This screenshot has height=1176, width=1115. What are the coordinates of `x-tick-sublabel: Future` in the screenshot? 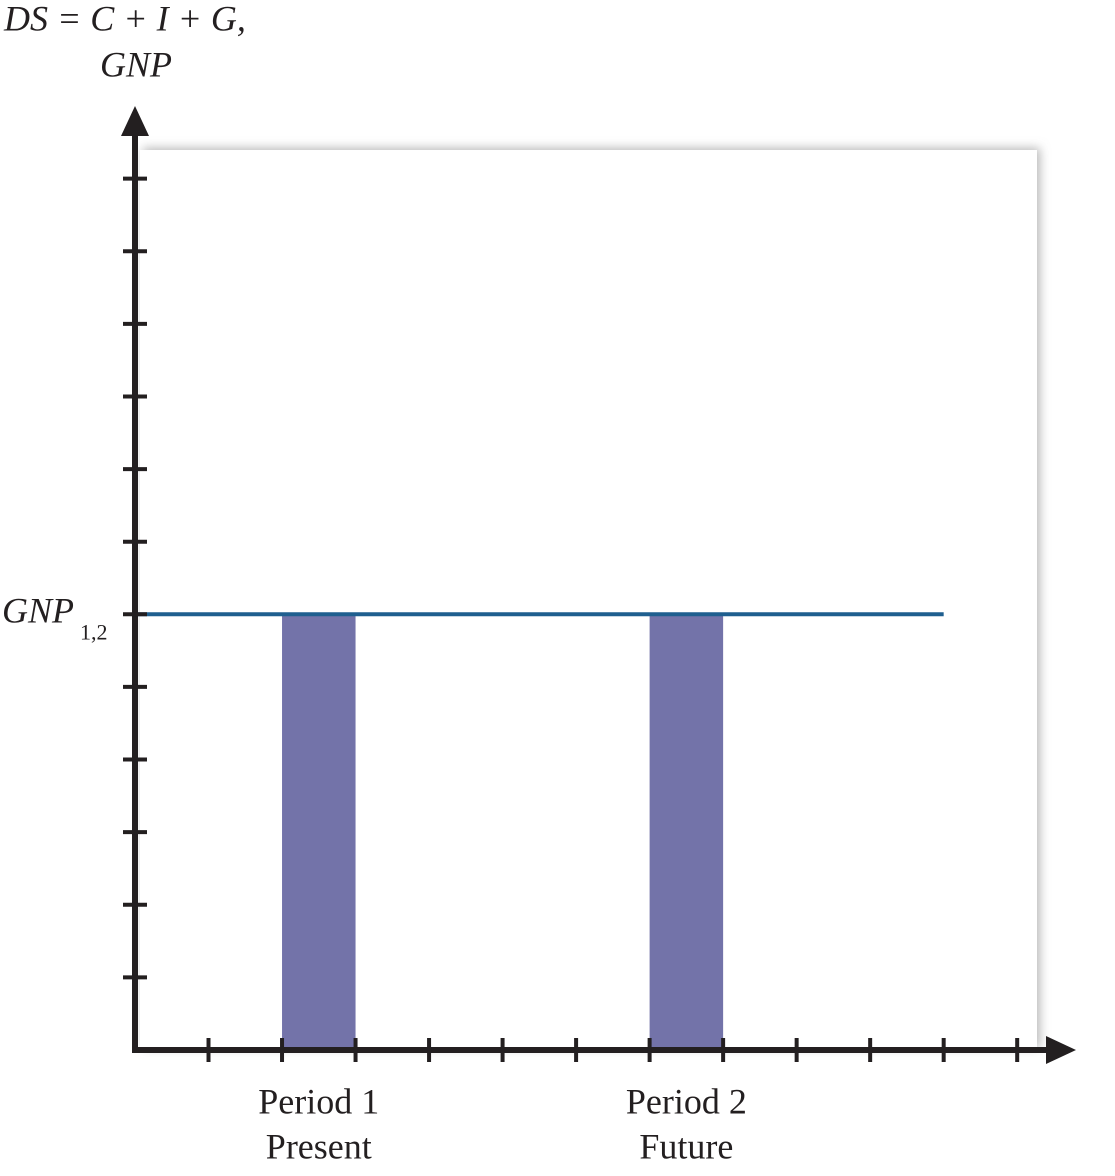 It's located at (686, 1146).